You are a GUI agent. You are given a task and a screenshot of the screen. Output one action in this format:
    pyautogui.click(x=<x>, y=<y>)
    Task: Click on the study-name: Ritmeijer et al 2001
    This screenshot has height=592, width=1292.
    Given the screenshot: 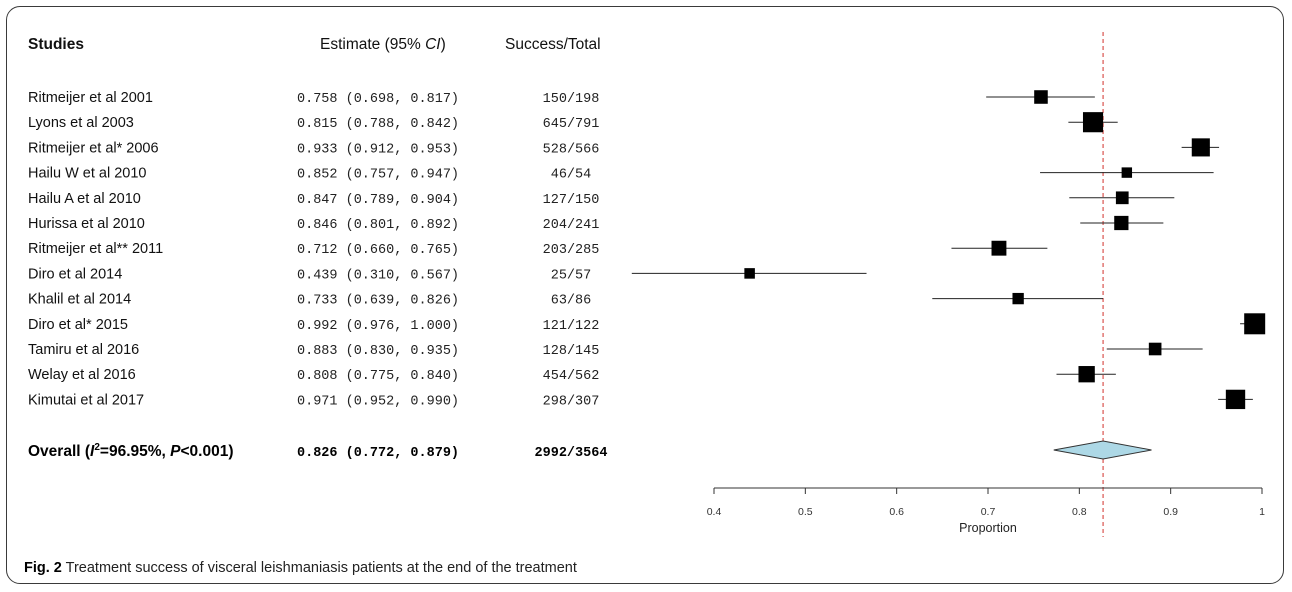 What is the action you would take?
    pyautogui.click(x=90, y=98)
    